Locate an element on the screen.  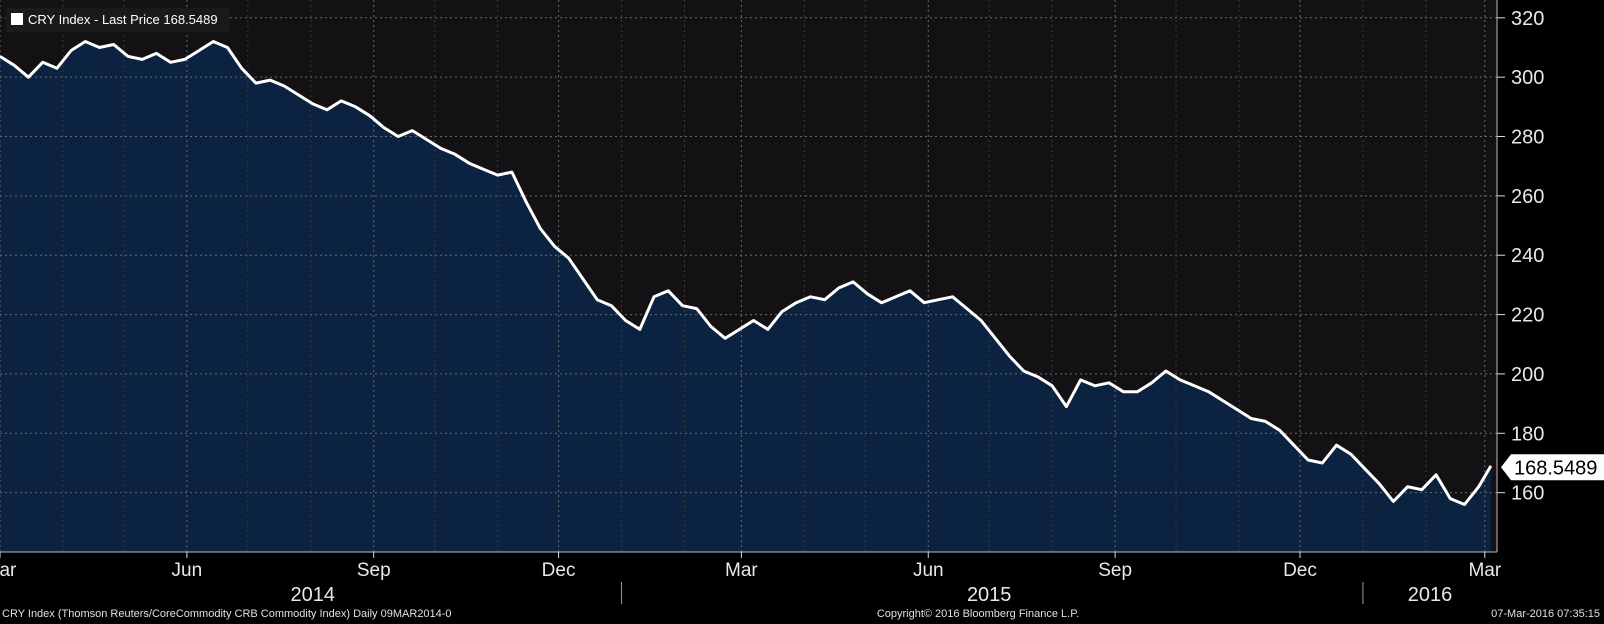
legend-swatch is located at coordinates (17, 19).